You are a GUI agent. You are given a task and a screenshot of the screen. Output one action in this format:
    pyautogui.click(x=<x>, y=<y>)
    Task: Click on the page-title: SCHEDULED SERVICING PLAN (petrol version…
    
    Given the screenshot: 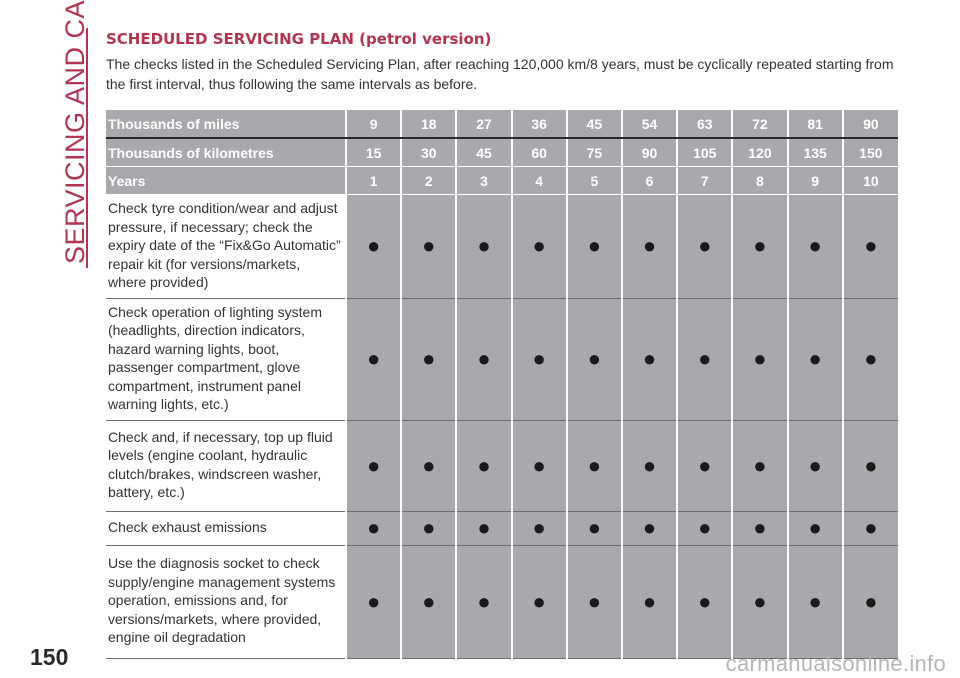 What is the action you would take?
    pyautogui.click(x=299, y=39)
    